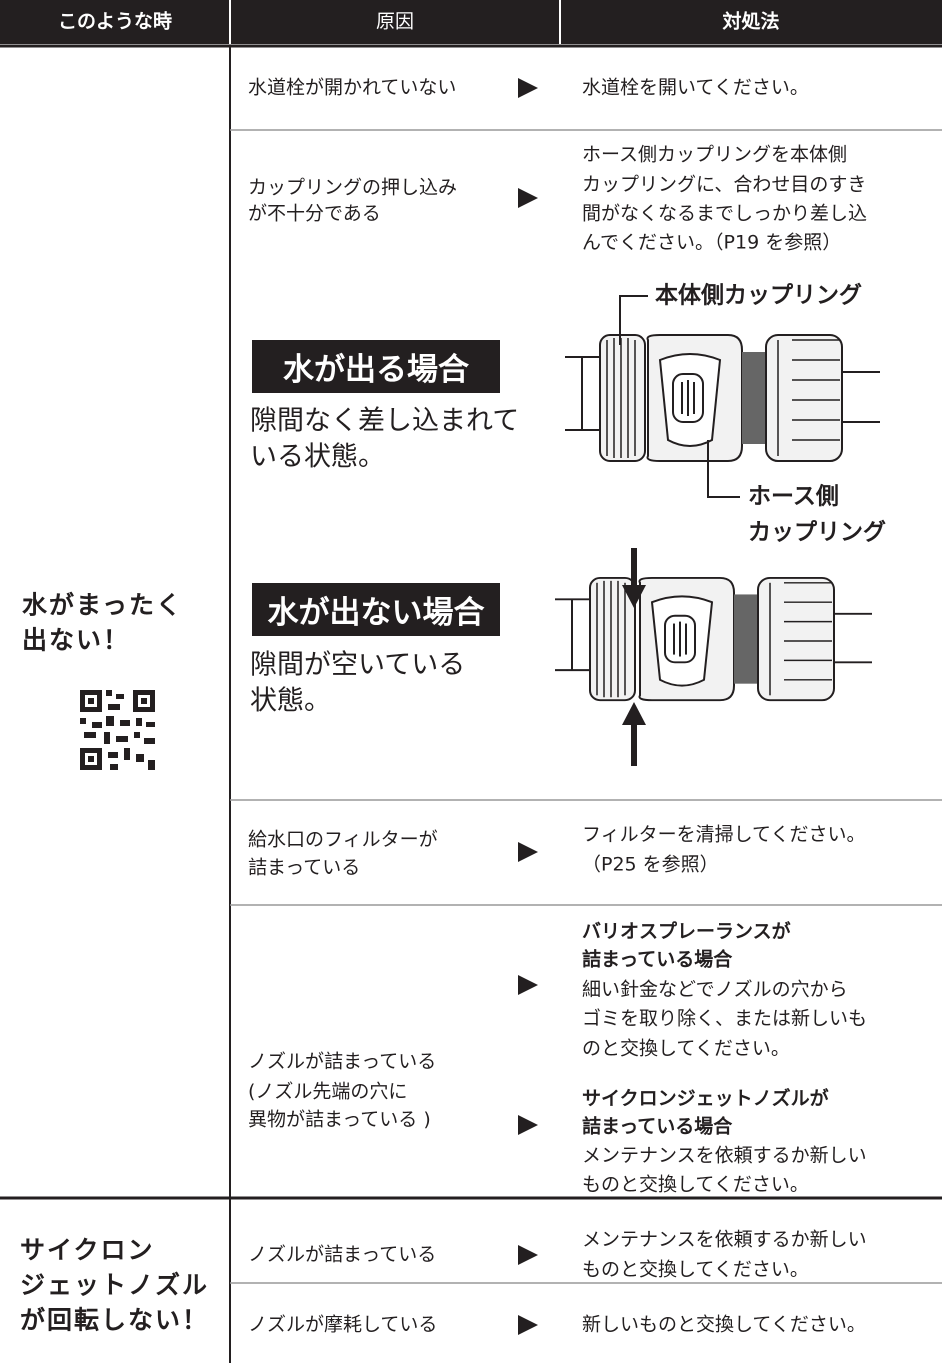  I want to click on state-badge: 水が出る場合, so click(376, 366).